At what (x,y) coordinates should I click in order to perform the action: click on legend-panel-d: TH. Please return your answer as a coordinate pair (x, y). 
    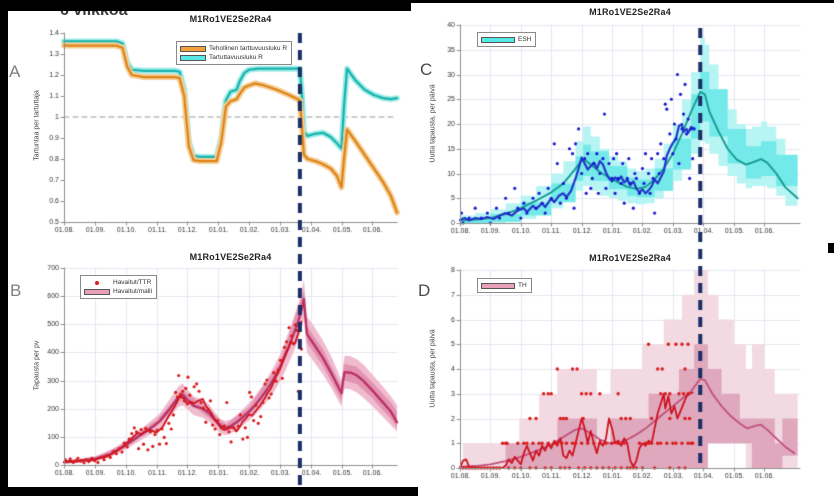
    Looking at the image, I should click on (504, 285).